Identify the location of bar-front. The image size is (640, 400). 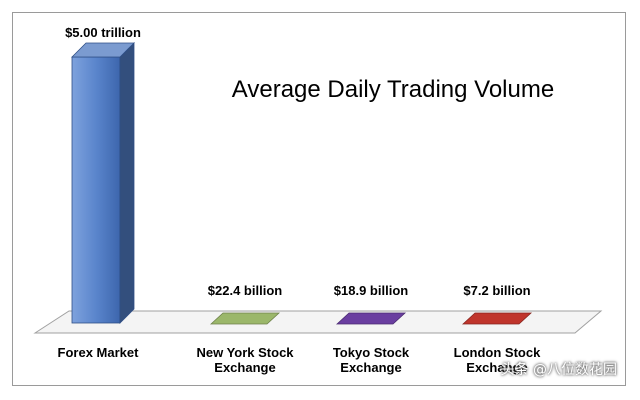
(96, 190).